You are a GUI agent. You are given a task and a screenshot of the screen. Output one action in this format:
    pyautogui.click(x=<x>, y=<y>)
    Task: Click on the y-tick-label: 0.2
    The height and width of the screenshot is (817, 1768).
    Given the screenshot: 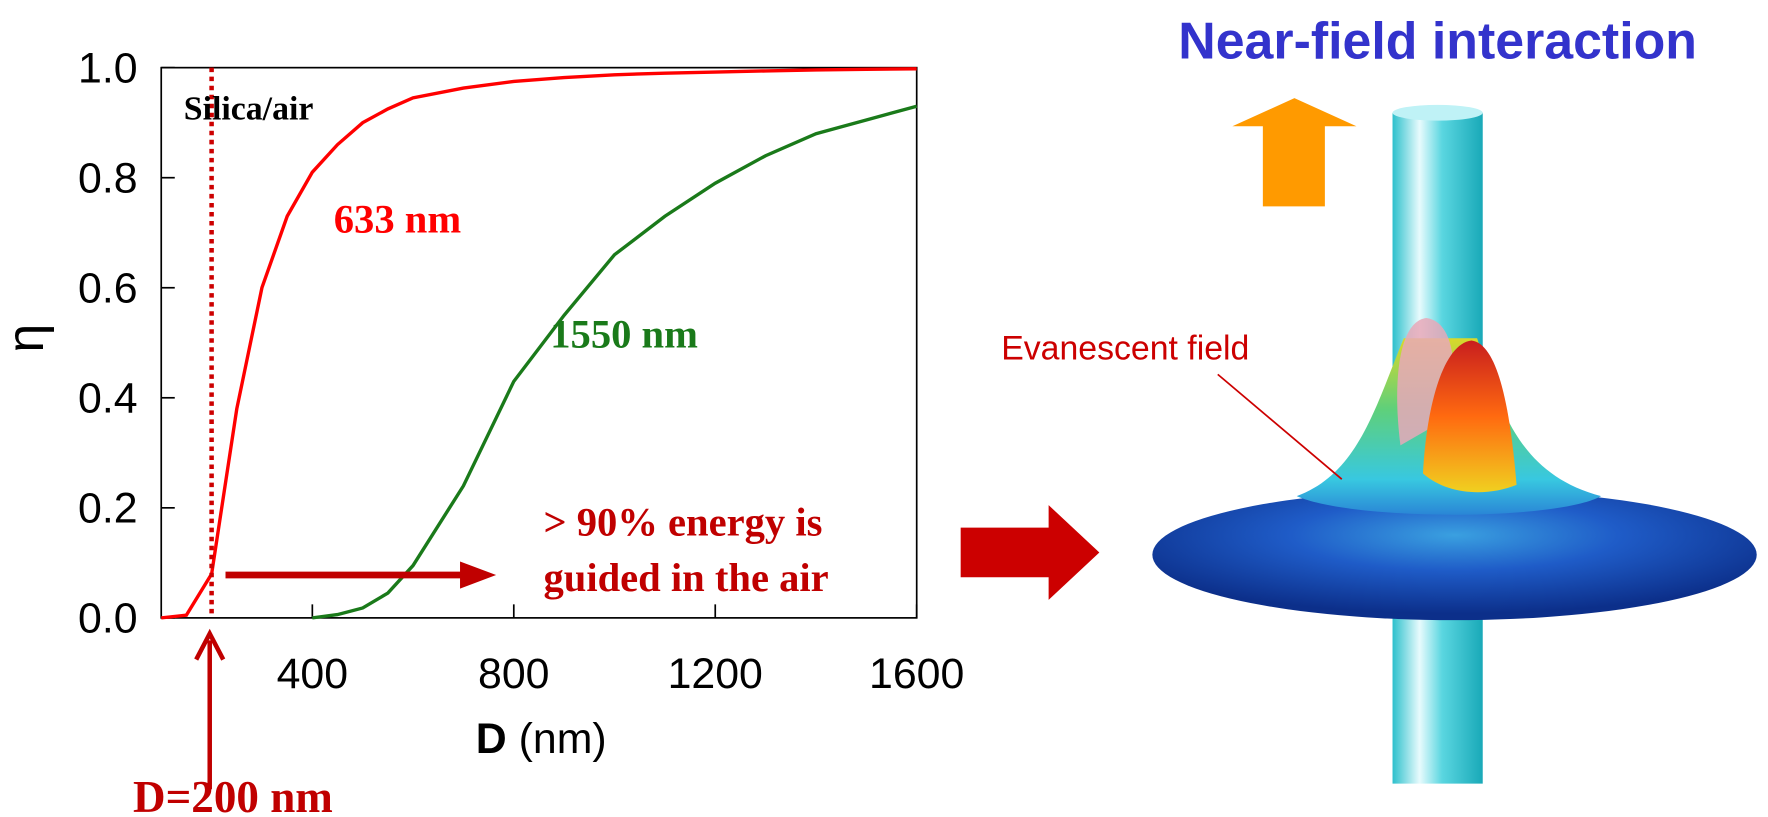 What is the action you would take?
    pyautogui.click(x=108, y=508)
    